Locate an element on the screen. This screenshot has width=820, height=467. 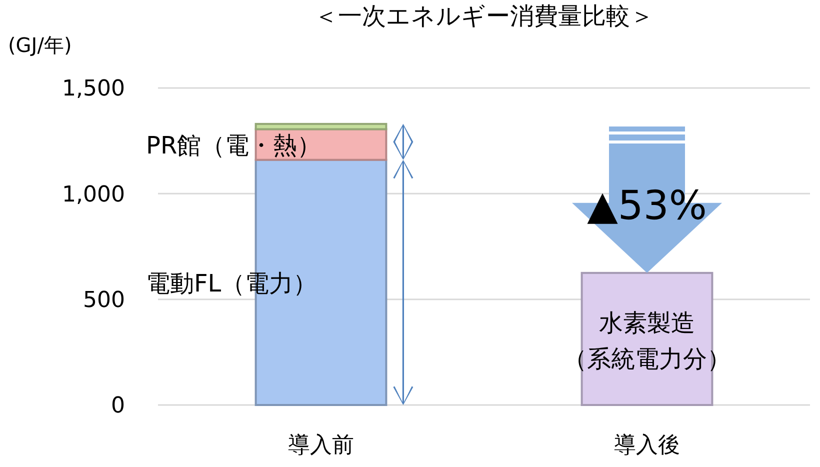
y-tick-label: 500 is located at coordinates (104, 301).